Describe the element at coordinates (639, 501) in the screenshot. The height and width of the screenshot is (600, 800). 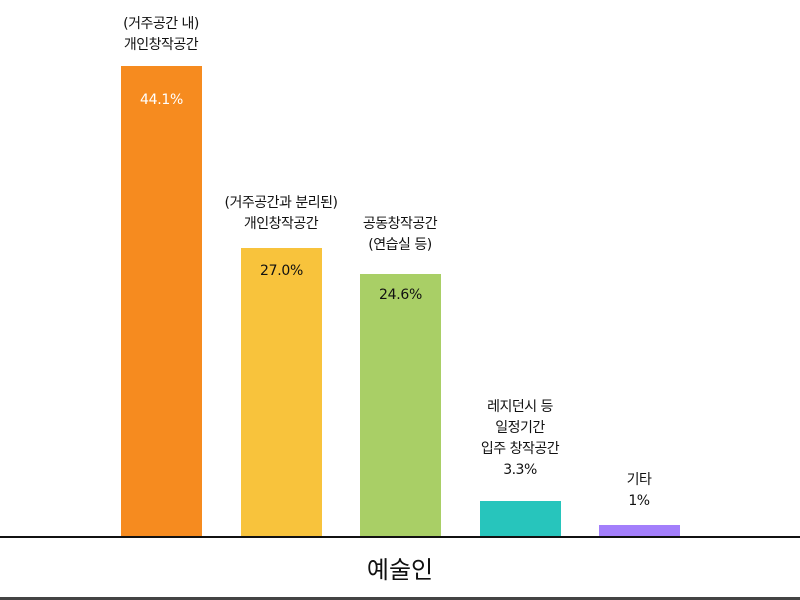
I see `bar-5-value: 1%` at that location.